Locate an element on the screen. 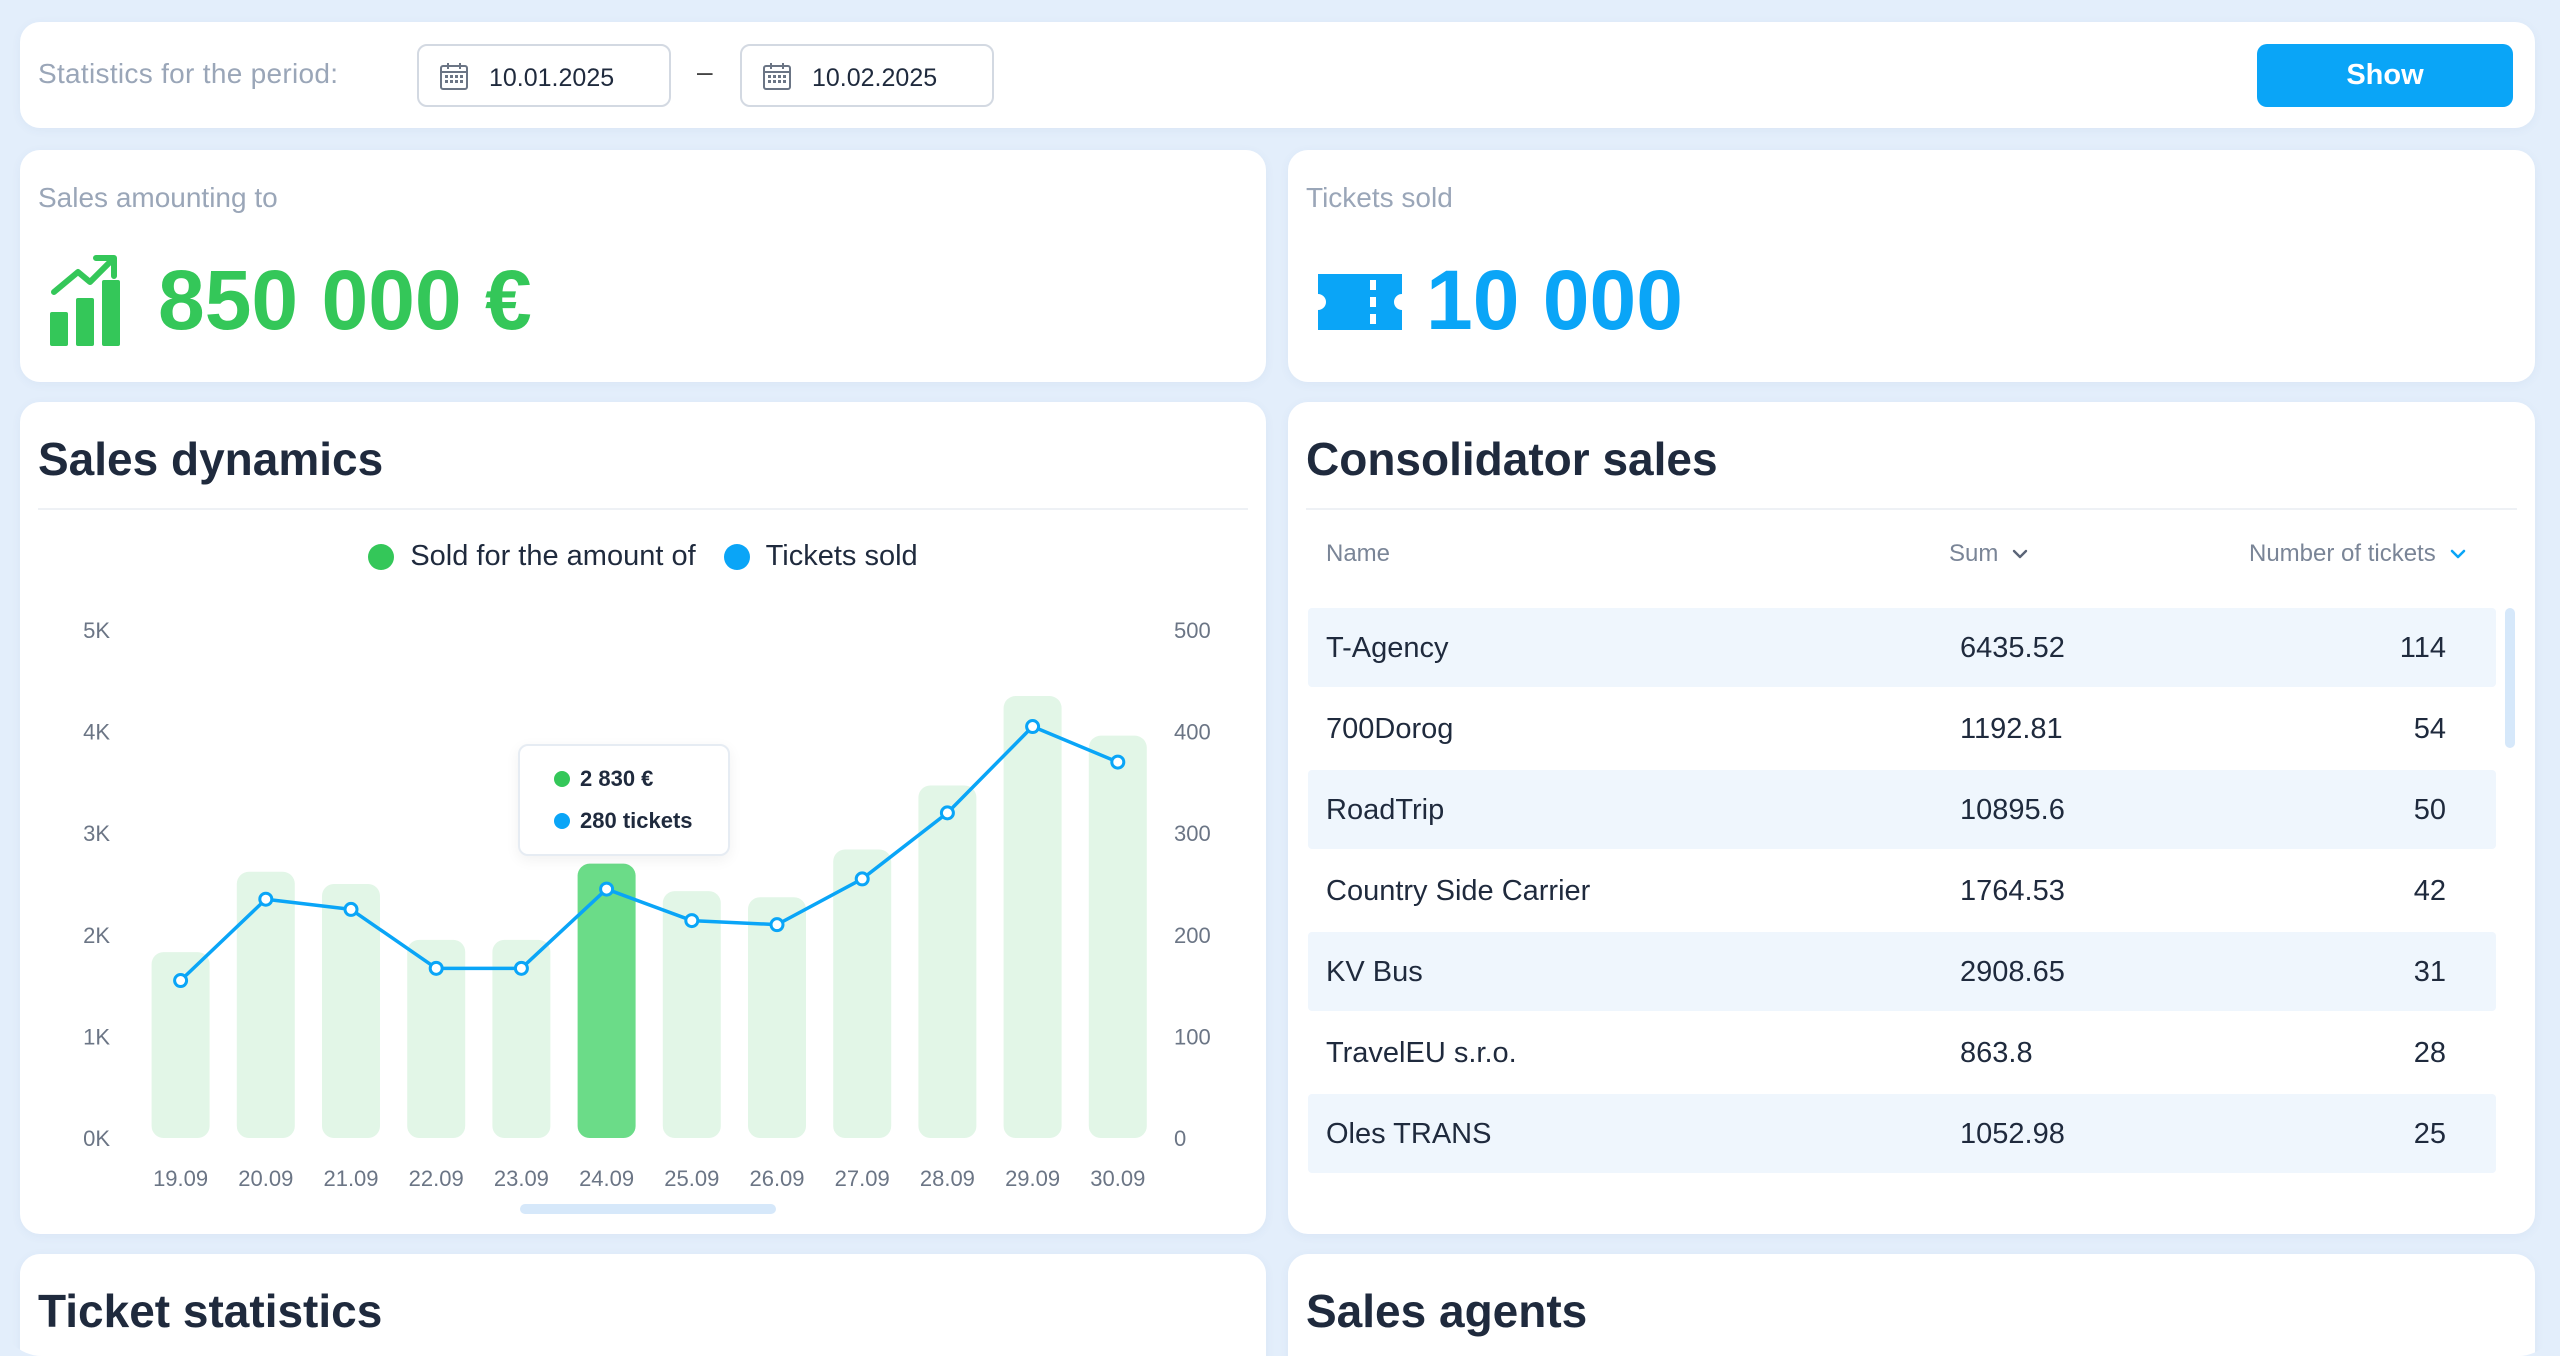 This screenshot has height=1356, width=2560. tickets-point-20.09 is located at coordinates (266, 899).